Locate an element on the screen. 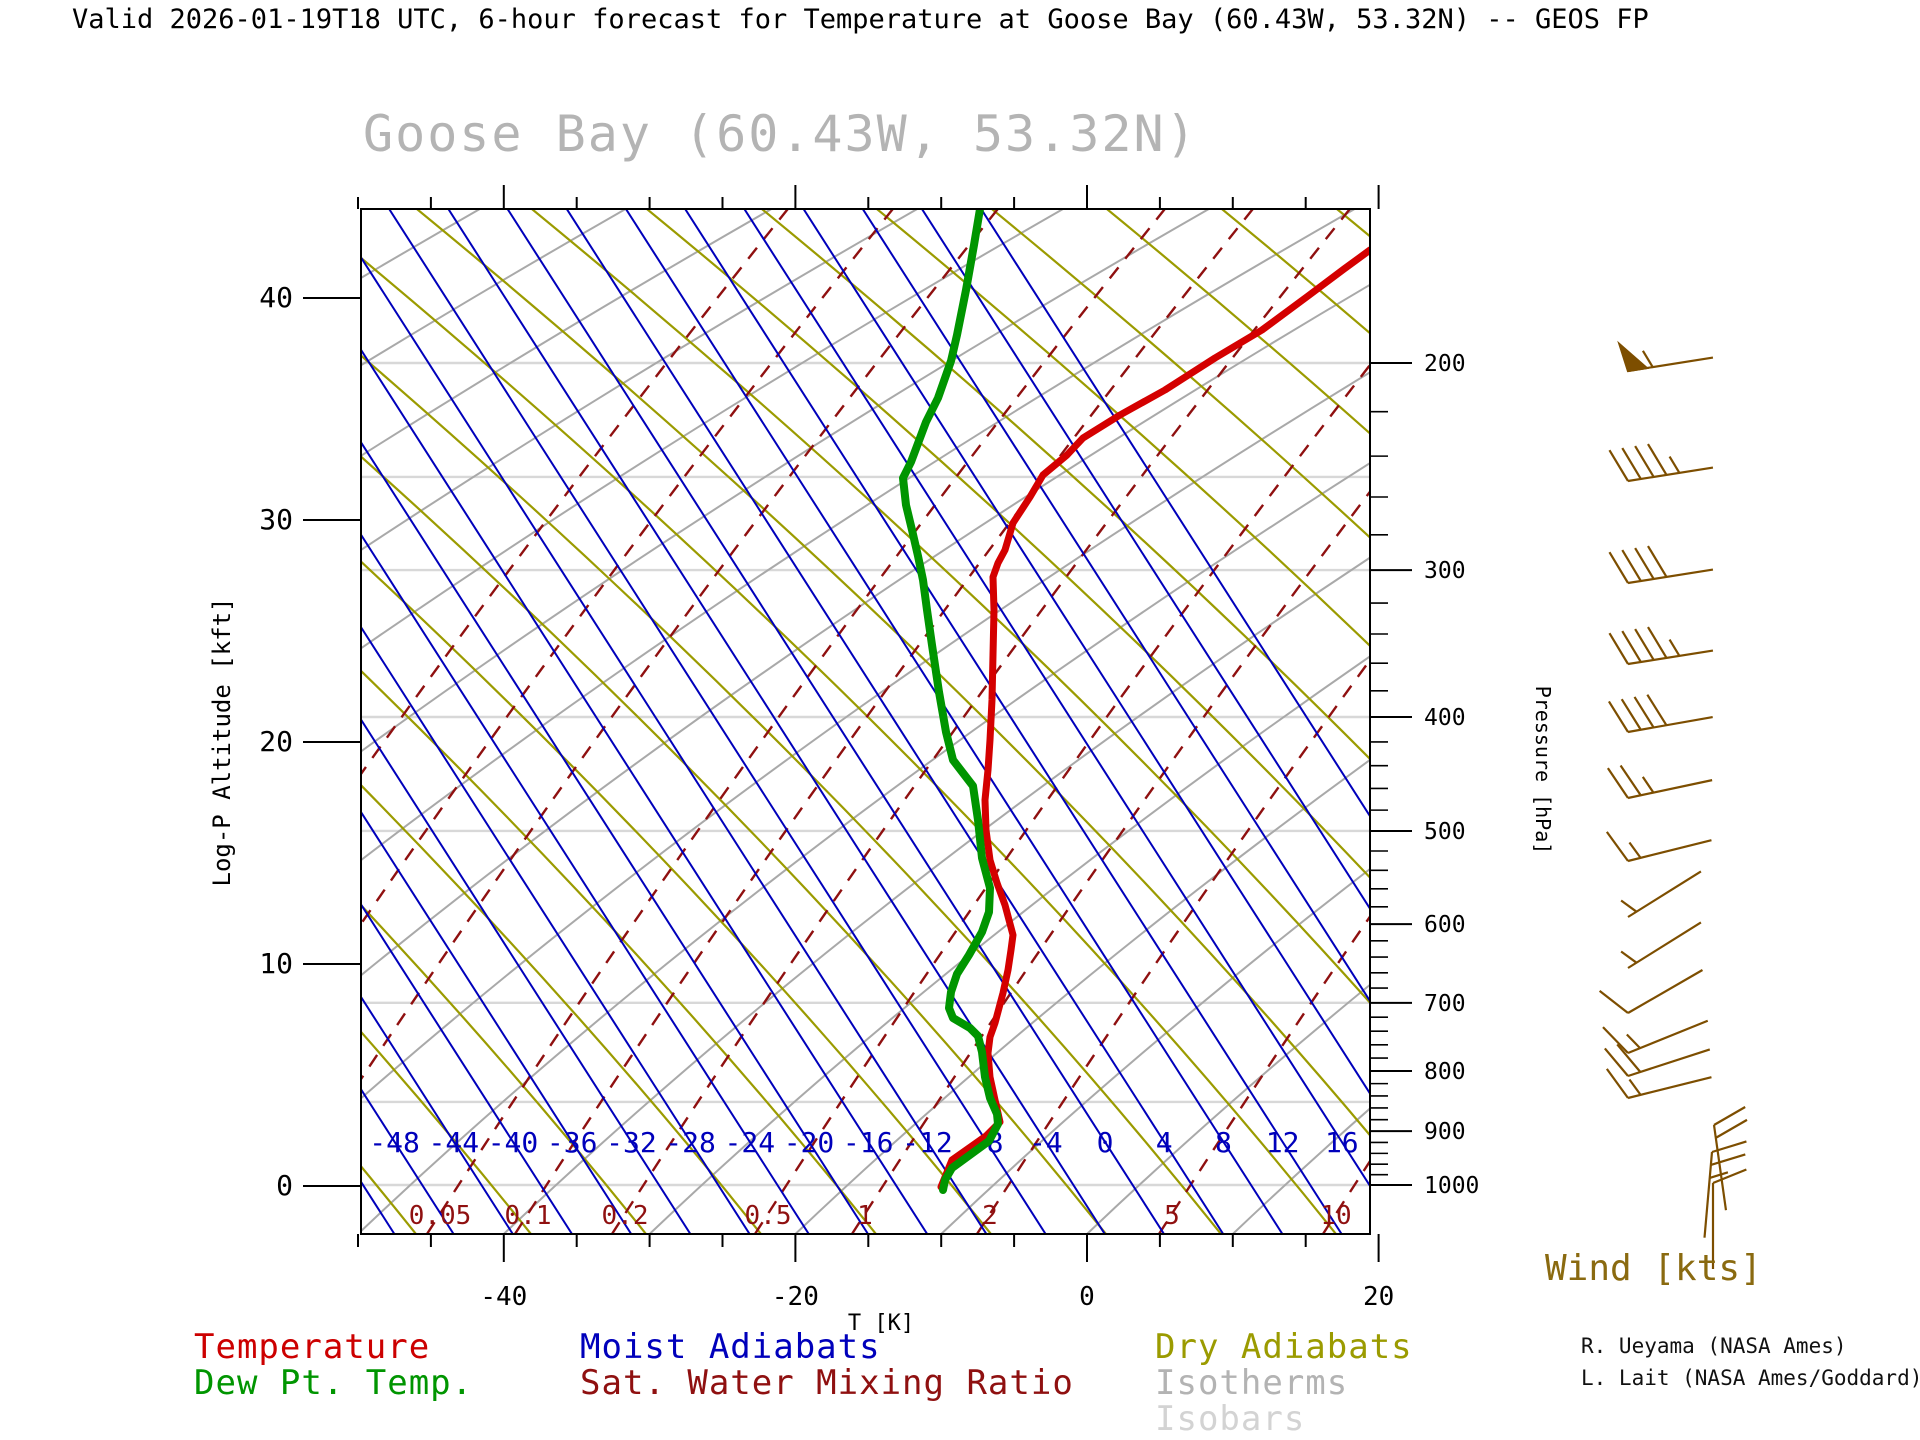 The height and width of the screenshot is (1440, 1920). wind-units-label: Wind [kts] is located at coordinates (1653, 1268).